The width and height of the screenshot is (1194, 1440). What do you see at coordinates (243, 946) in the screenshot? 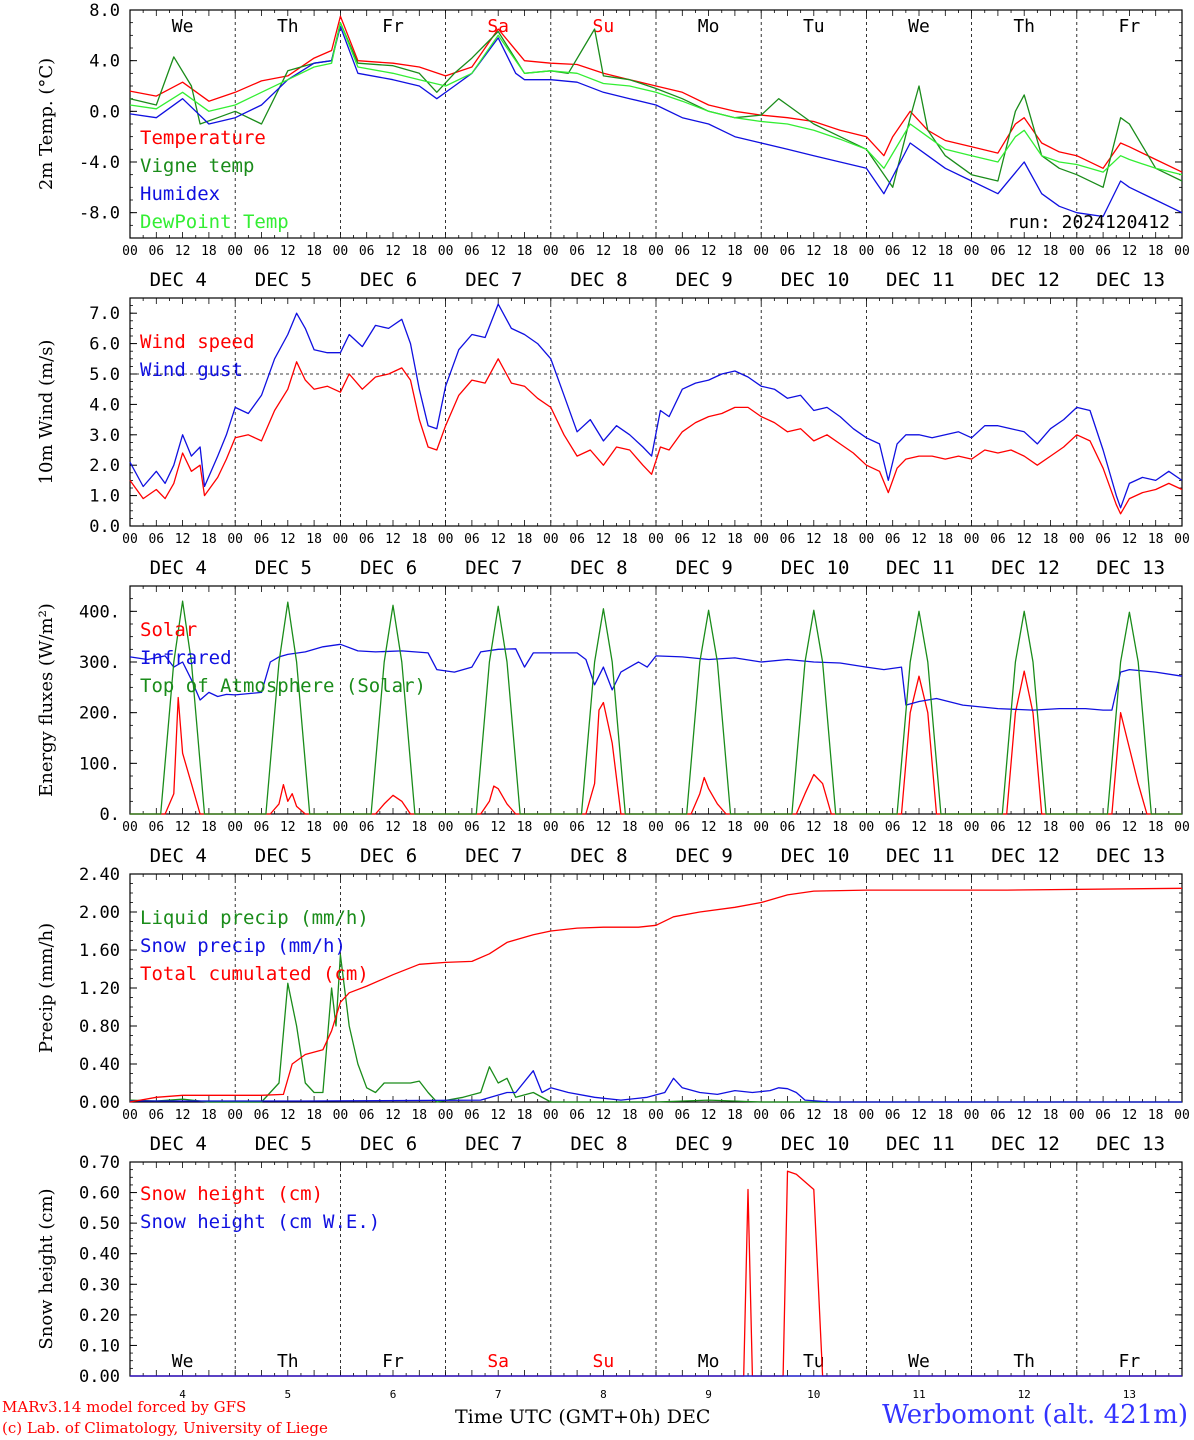
I see `legend-entry: Snow precip (mm/h)` at bounding box center [243, 946].